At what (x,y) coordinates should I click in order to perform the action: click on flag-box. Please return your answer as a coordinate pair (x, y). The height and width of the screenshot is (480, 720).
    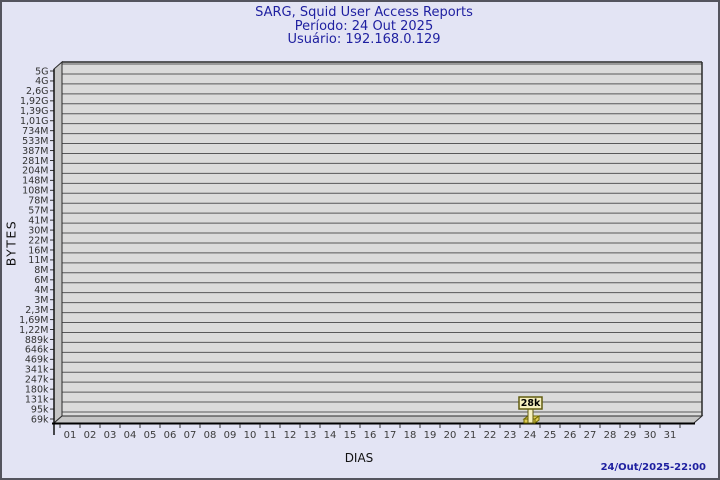
    Looking at the image, I should click on (530, 403).